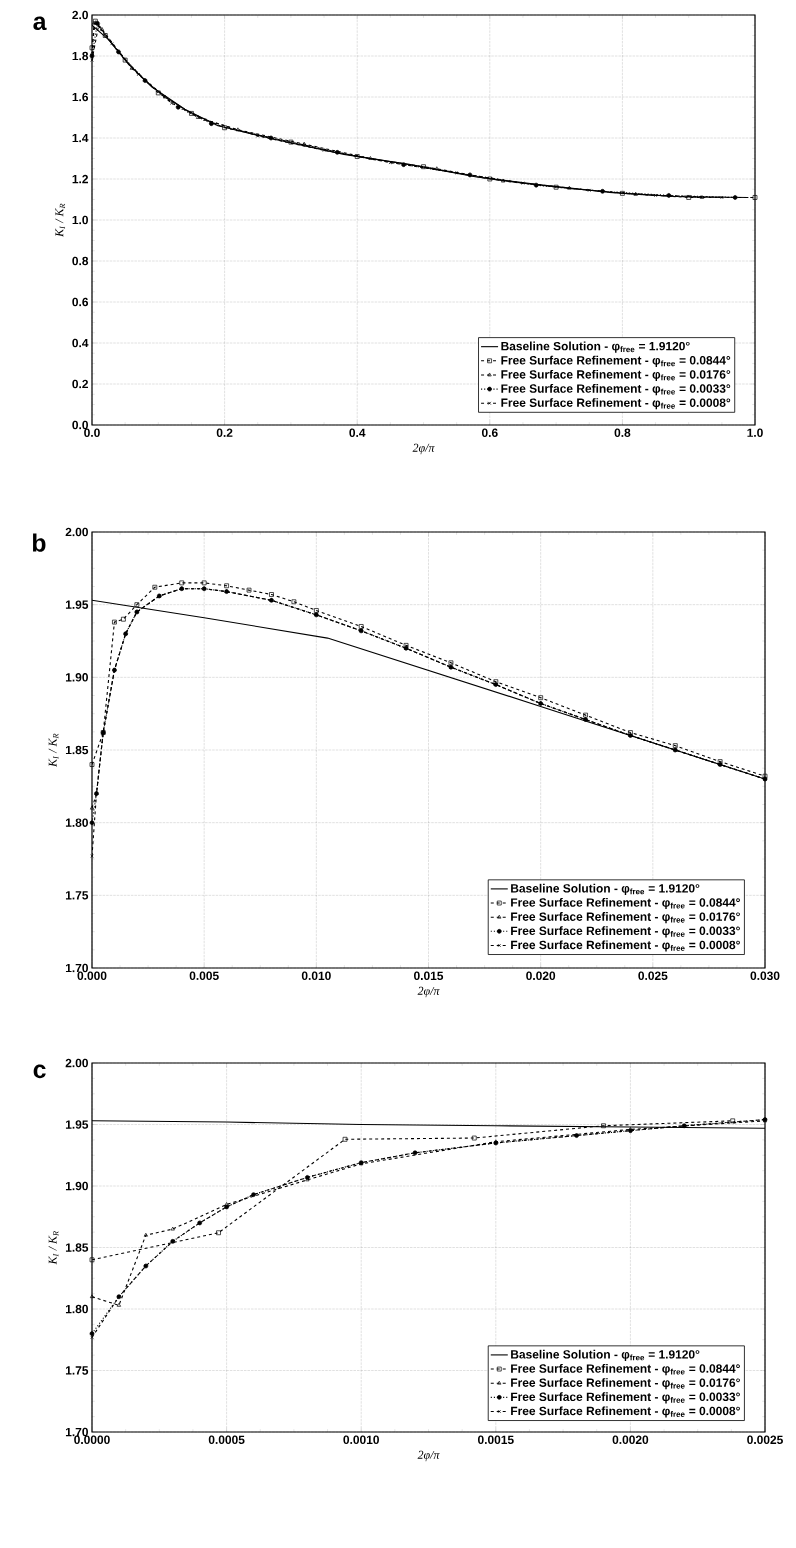 The height and width of the screenshot is (1548, 796). Describe the element at coordinates (765, 976) in the screenshot. I see `x-tick-label: 0.030` at that location.